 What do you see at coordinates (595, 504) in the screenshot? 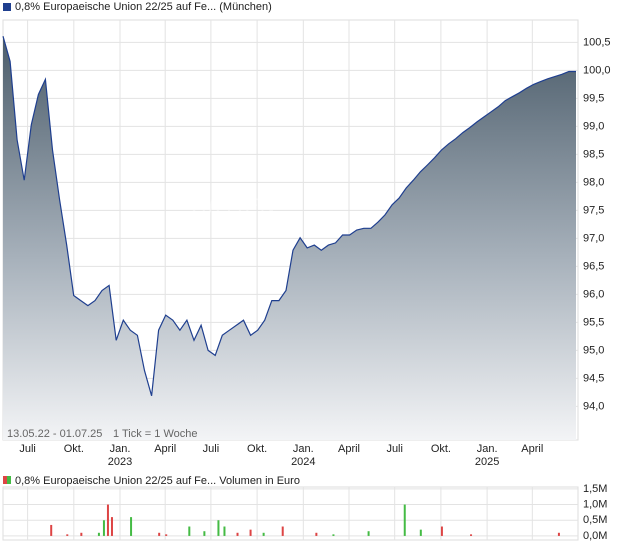
I see `y-tick-label: 1,0M` at bounding box center [595, 504].